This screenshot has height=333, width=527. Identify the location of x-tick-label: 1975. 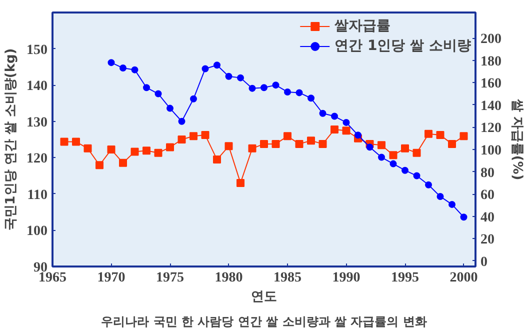
(170, 278).